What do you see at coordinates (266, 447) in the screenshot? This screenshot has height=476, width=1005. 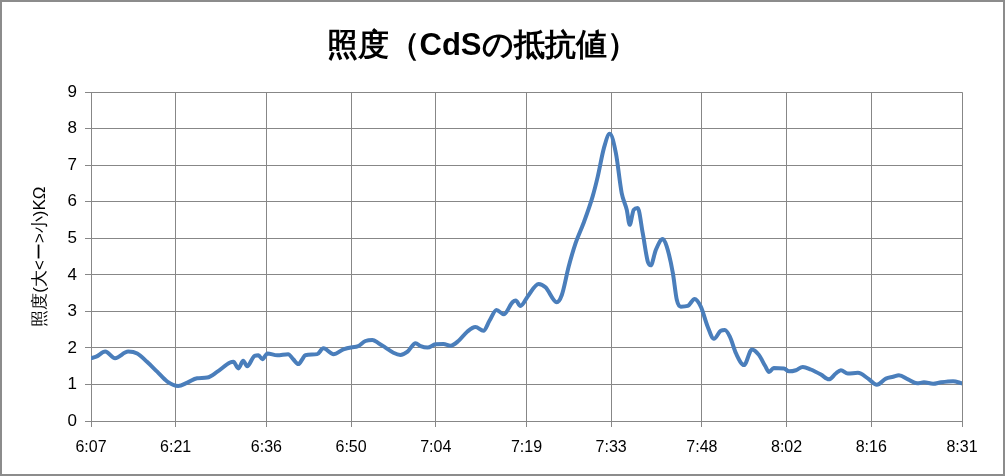 I see `x-tick-label: 6:36` at bounding box center [266, 447].